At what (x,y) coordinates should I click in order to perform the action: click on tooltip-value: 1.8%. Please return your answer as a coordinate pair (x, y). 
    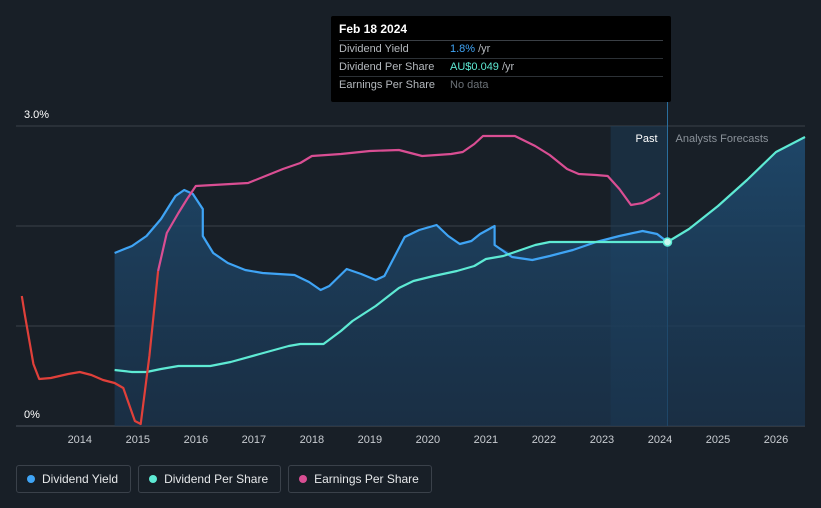
    Looking at the image, I should click on (463, 49).